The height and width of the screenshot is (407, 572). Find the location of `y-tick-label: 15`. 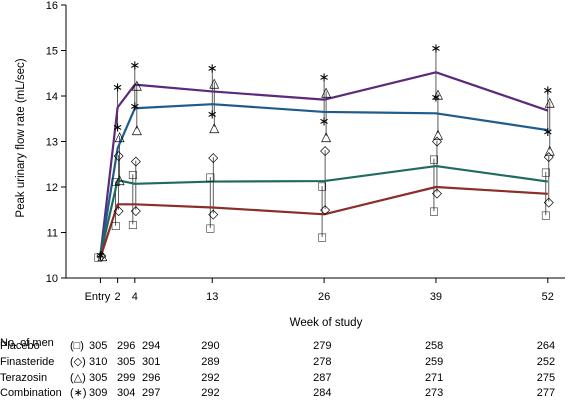

y-tick-label: 15 is located at coordinates (52, 52).